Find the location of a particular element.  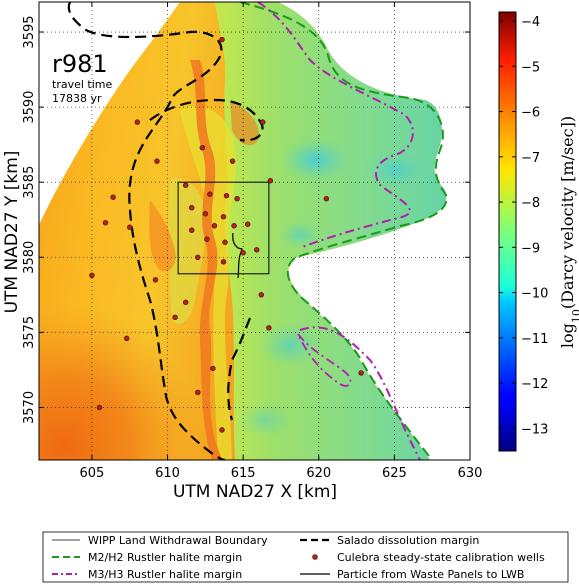

cb-tick-label-0: −4 is located at coordinates (530, 22).